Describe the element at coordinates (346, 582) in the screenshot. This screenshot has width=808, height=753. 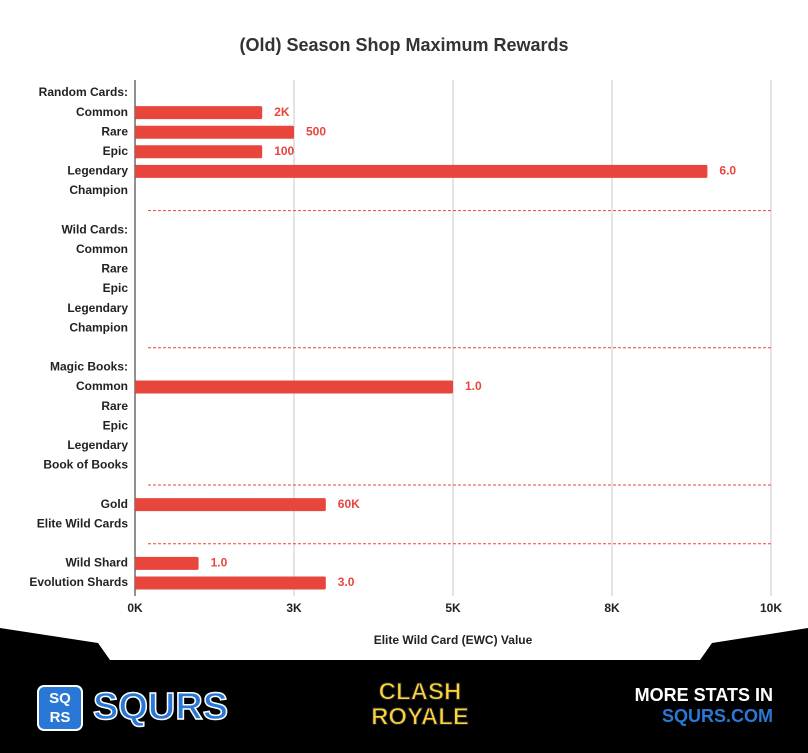
I see `quantity-label: 3.0` at that location.